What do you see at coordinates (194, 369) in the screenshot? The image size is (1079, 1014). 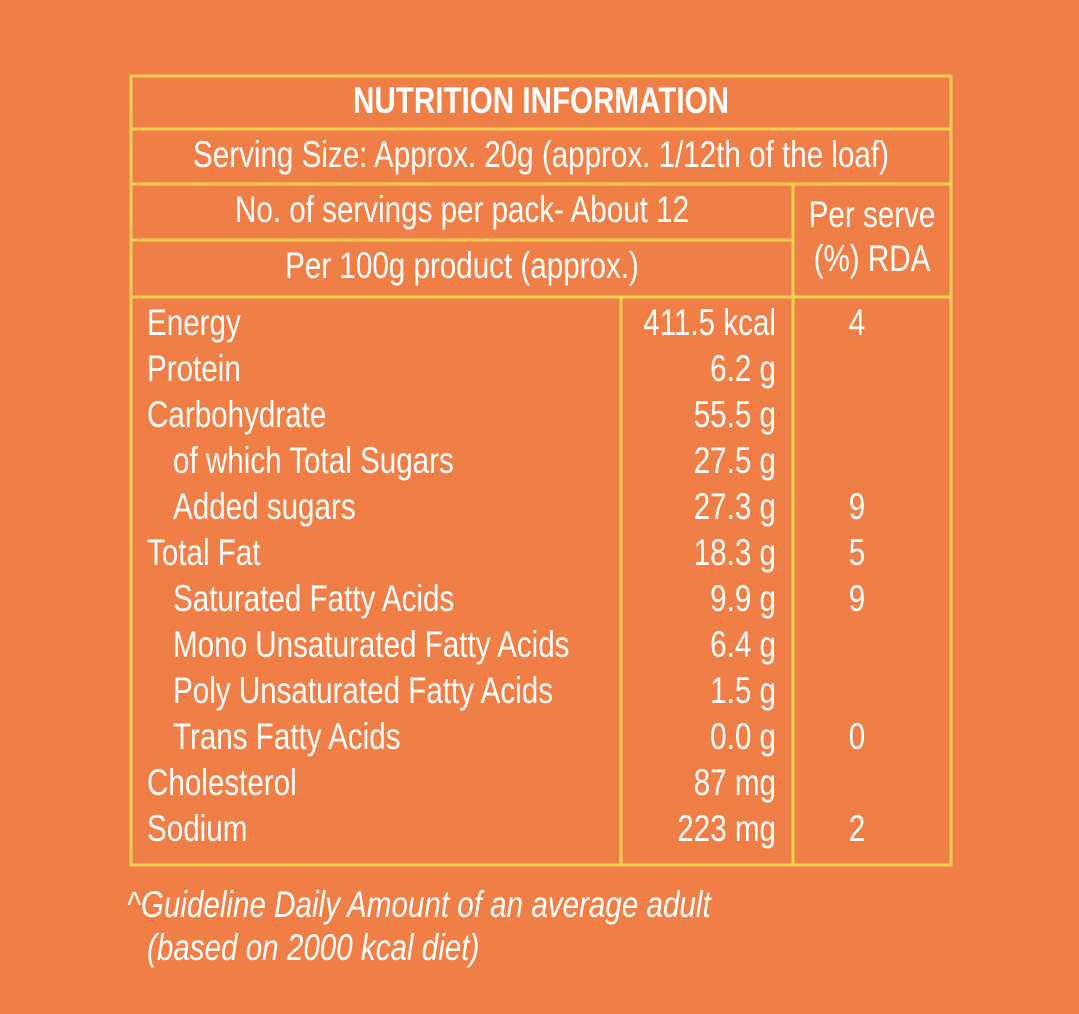 I see `nutrient-name: Protein` at bounding box center [194, 369].